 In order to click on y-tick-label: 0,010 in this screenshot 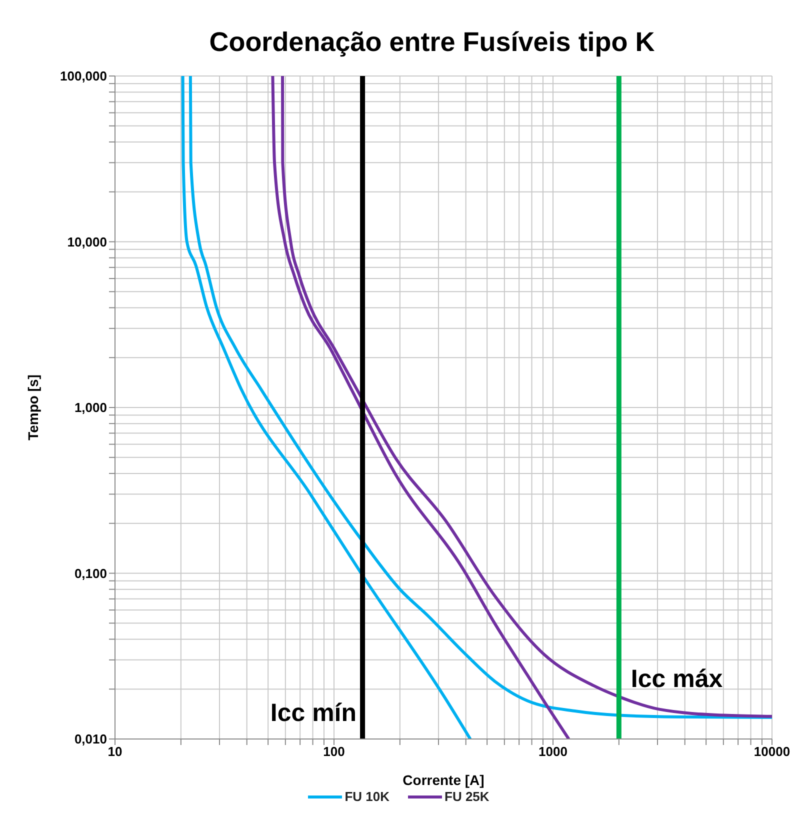, I will do `click(90, 739)`.